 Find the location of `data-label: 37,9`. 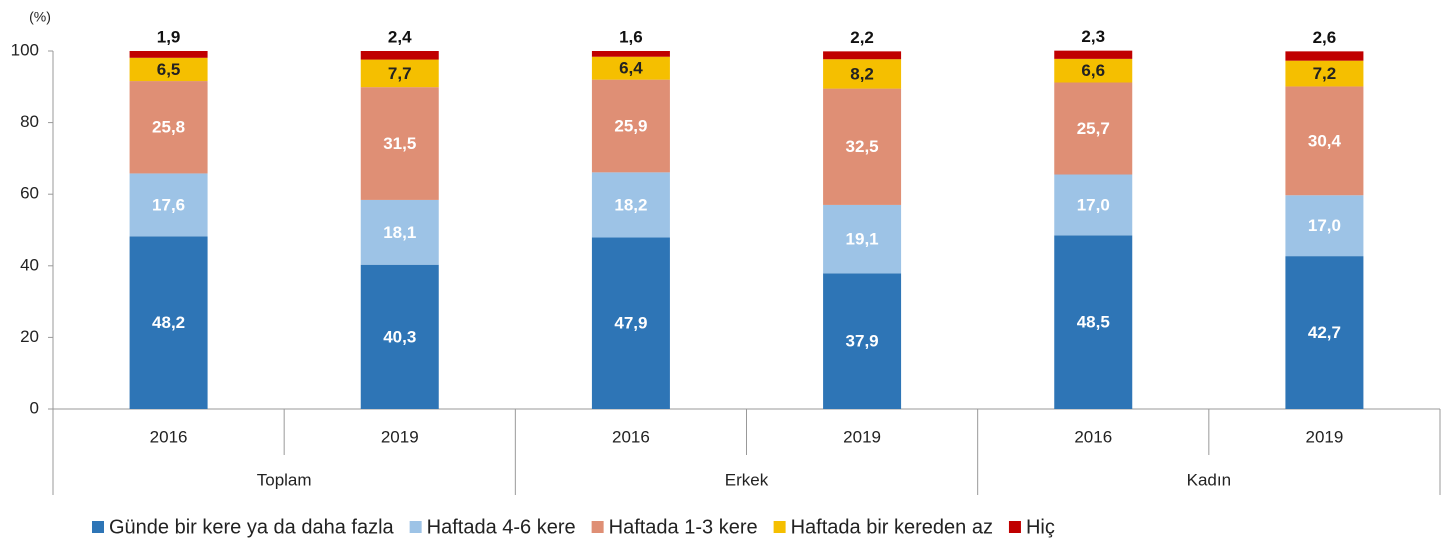

data-label: 37,9 is located at coordinates (862, 341).